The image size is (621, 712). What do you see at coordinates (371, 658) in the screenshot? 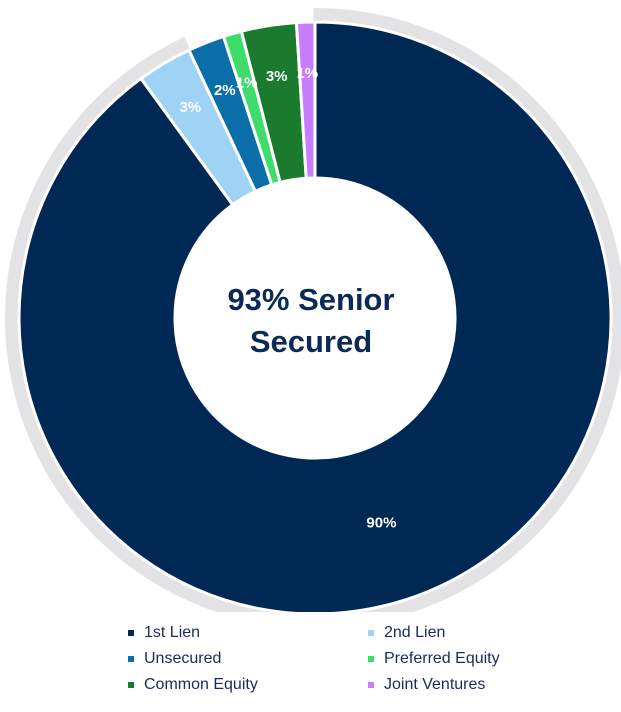
I see `legend-swatch-preferred-equity` at bounding box center [371, 658].